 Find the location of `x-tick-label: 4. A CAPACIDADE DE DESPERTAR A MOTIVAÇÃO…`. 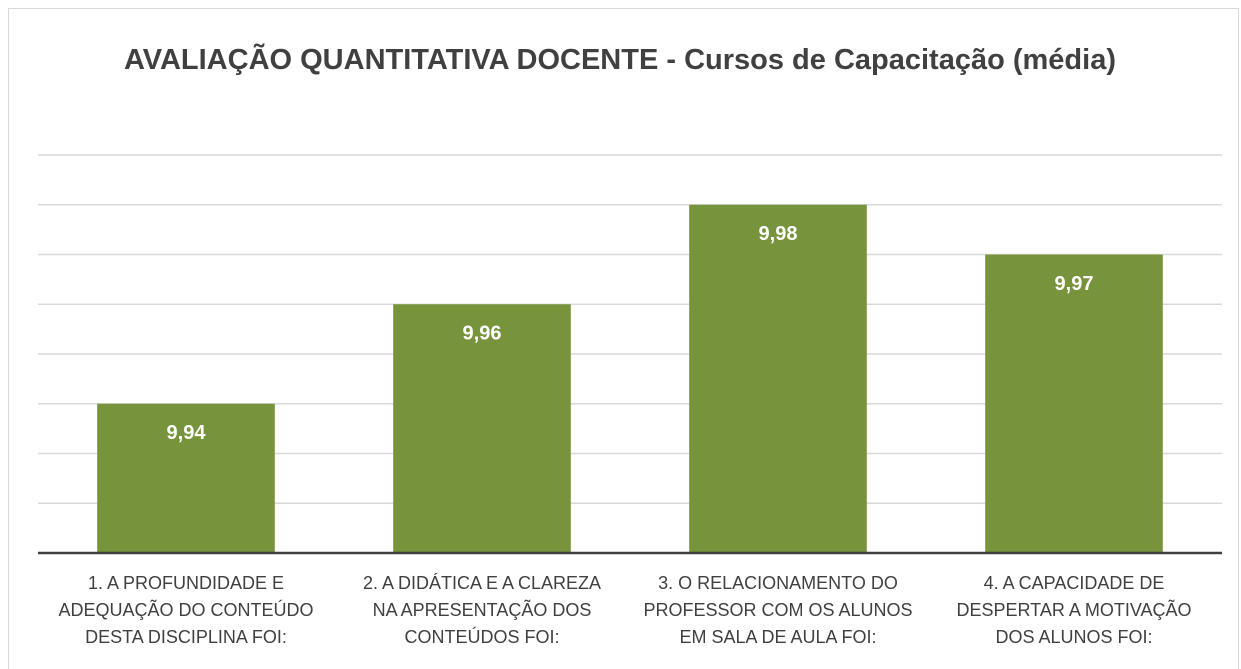

x-tick-label: 4. A CAPACIDADE DE DESPERTAR A MOTIVAÇÃO… is located at coordinates (1074, 610).